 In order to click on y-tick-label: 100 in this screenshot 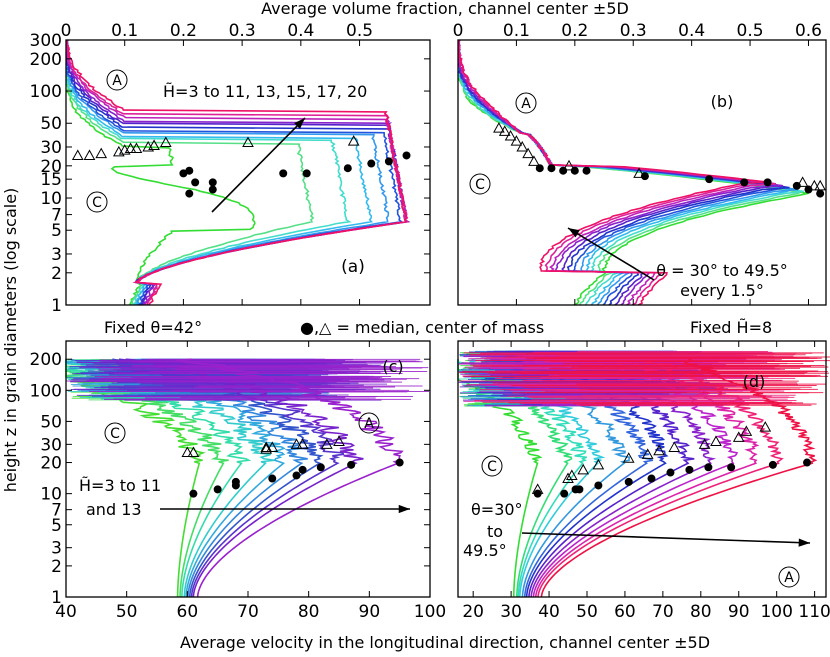, I will do `click(46, 92)`.